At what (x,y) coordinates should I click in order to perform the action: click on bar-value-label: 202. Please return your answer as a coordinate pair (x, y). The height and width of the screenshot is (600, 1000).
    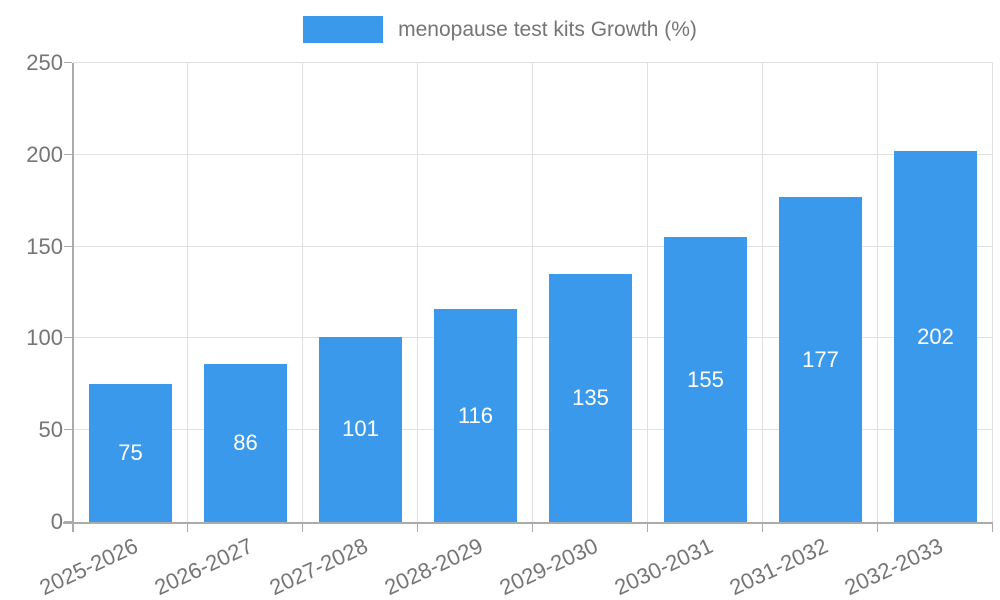
    Looking at the image, I should click on (935, 336).